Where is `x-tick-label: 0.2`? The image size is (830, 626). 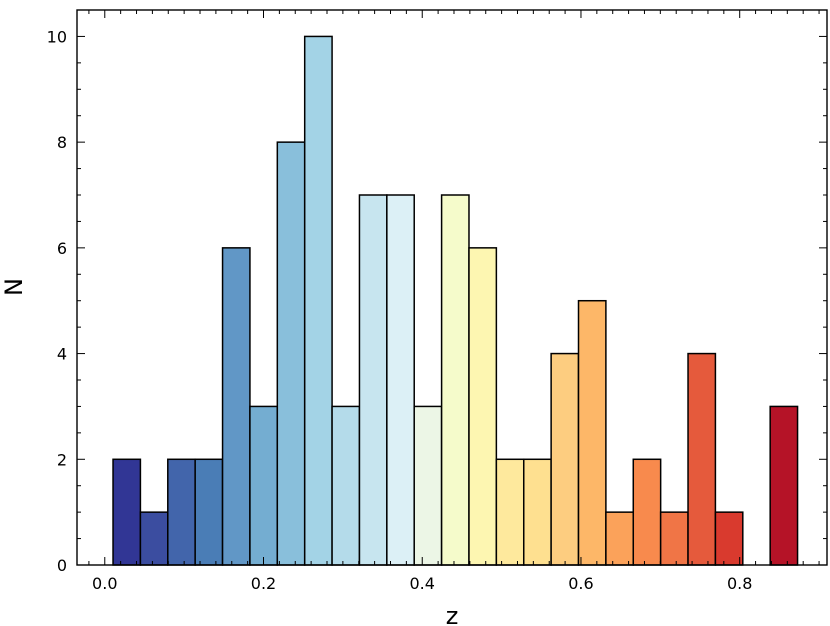
x-tick-label: 0.2 is located at coordinates (263, 583).